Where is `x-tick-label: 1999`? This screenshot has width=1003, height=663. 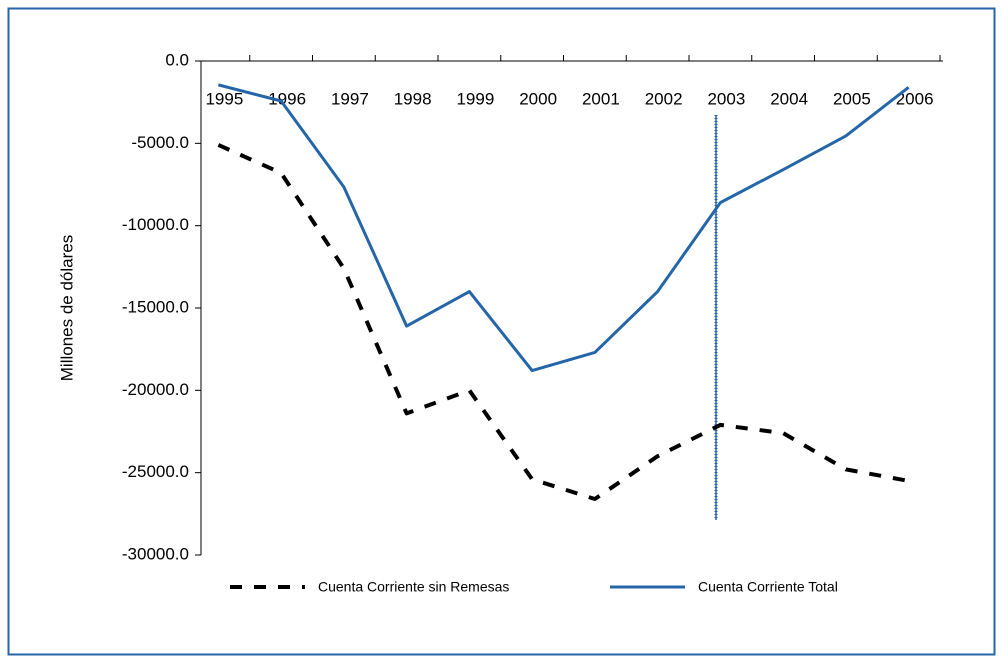 x-tick-label: 1999 is located at coordinates (475, 98).